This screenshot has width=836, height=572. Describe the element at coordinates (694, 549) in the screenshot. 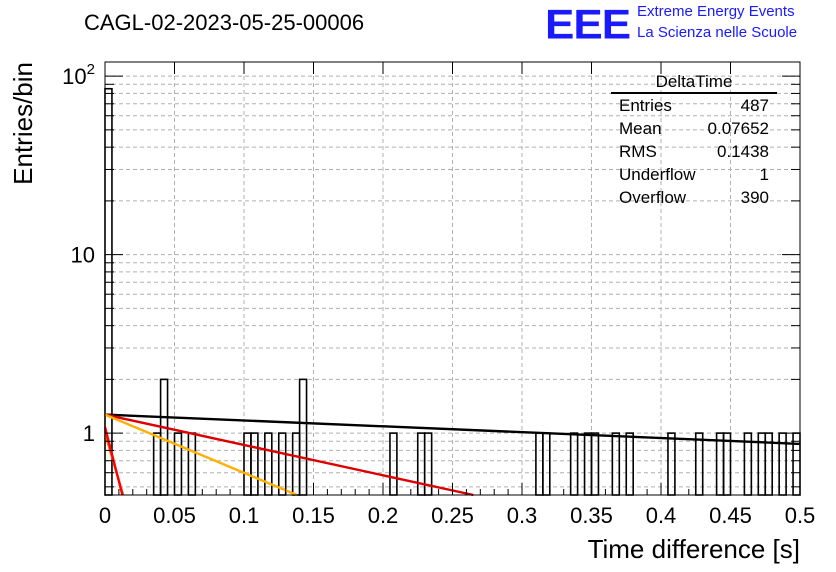

I see `x-axis-label: Time difference [s]` at that location.